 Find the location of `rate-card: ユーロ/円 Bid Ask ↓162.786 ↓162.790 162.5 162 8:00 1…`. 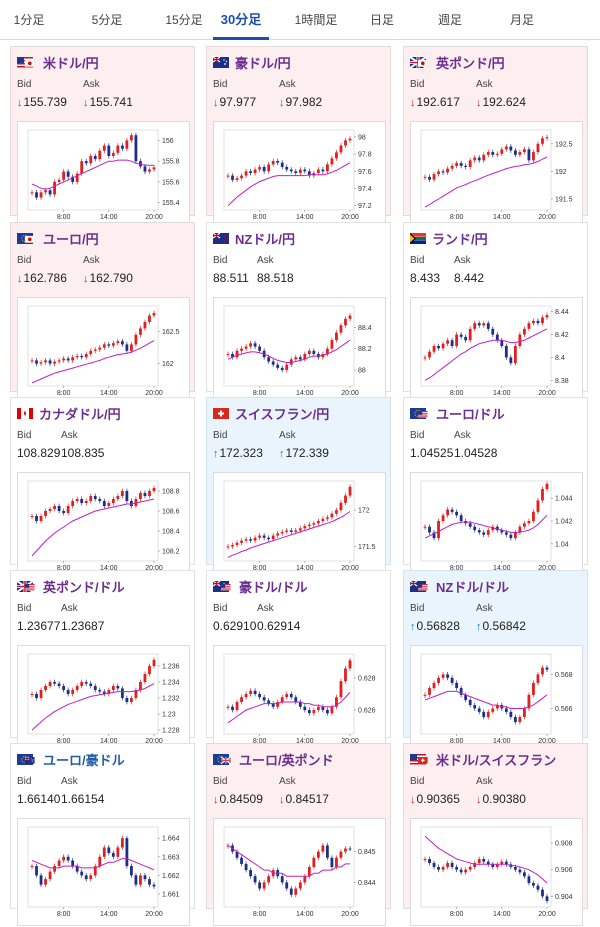

rate-card: ユーロ/円 Bid Ask ↓162.786 ↓162.790 162.5 162 8:00 1… is located at coordinates (102, 313).